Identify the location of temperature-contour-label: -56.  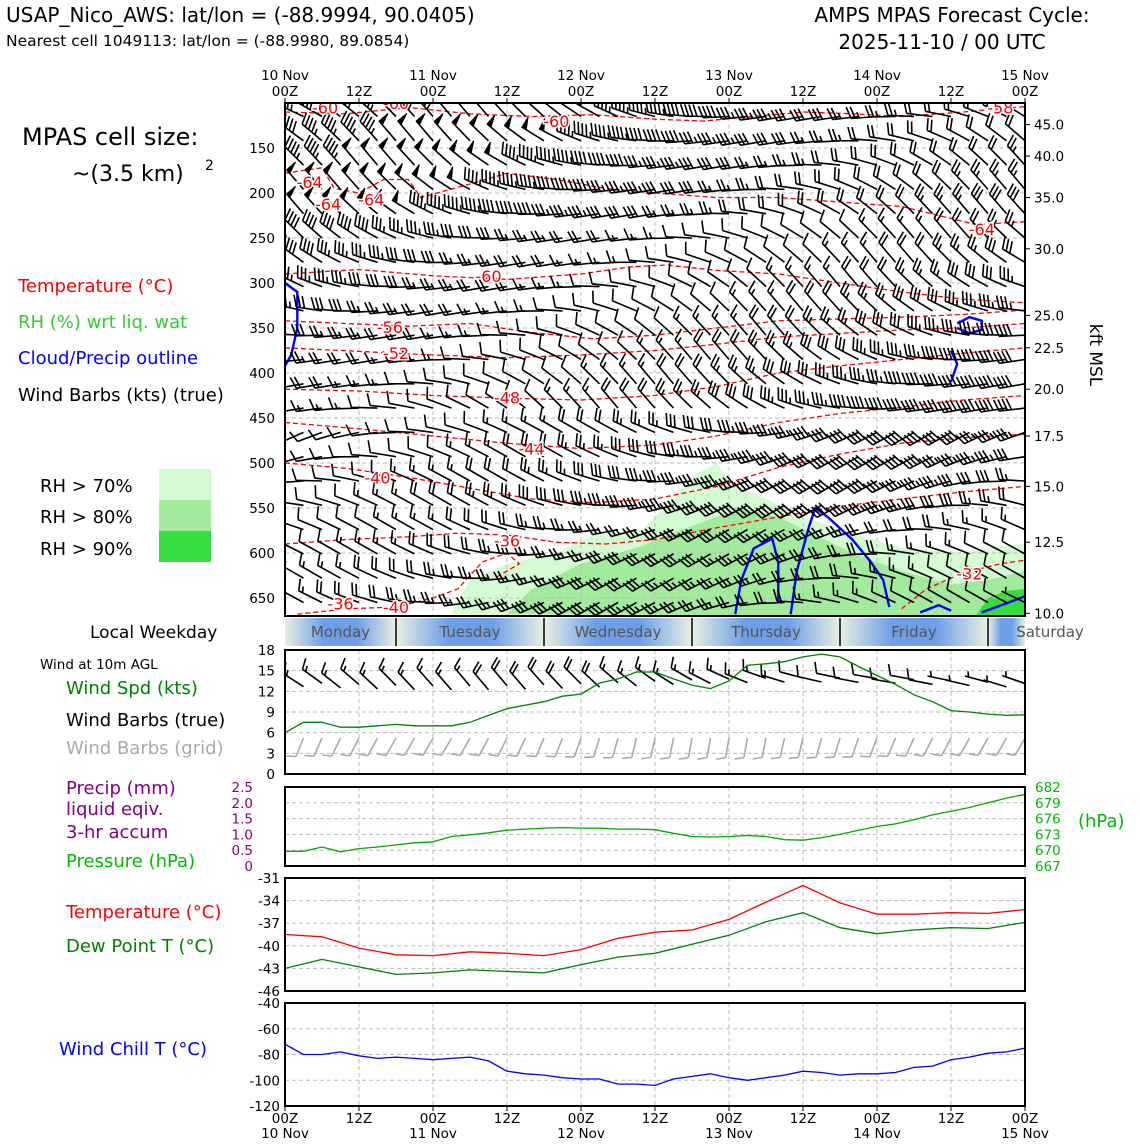
(390, 327).